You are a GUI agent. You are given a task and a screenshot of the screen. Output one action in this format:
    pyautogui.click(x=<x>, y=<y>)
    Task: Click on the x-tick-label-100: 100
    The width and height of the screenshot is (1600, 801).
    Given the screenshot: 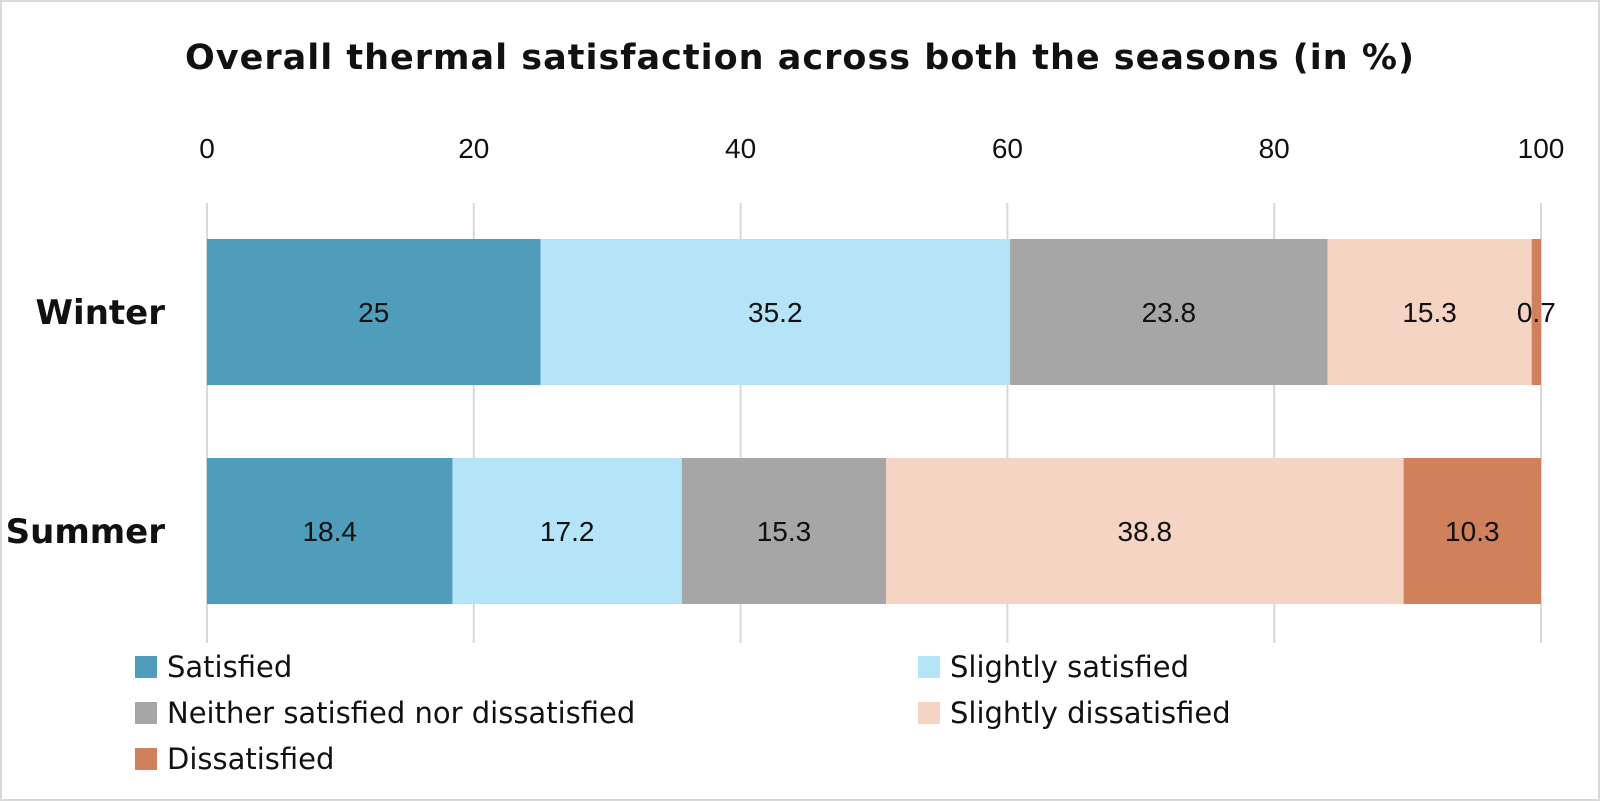 What is the action you would take?
    pyautogui.click(x=1541, y=148)
    